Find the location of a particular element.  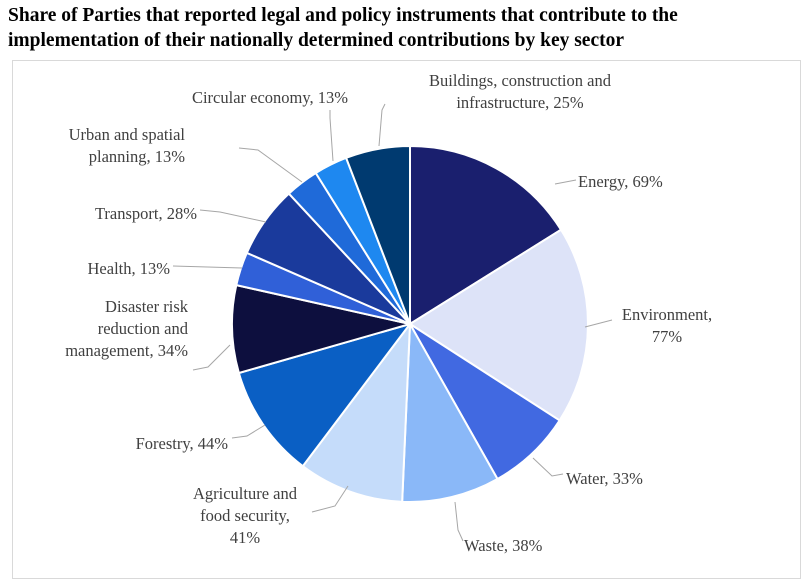

slice-label-line: infrastructure, 25% is located at coordinates (520, 102).